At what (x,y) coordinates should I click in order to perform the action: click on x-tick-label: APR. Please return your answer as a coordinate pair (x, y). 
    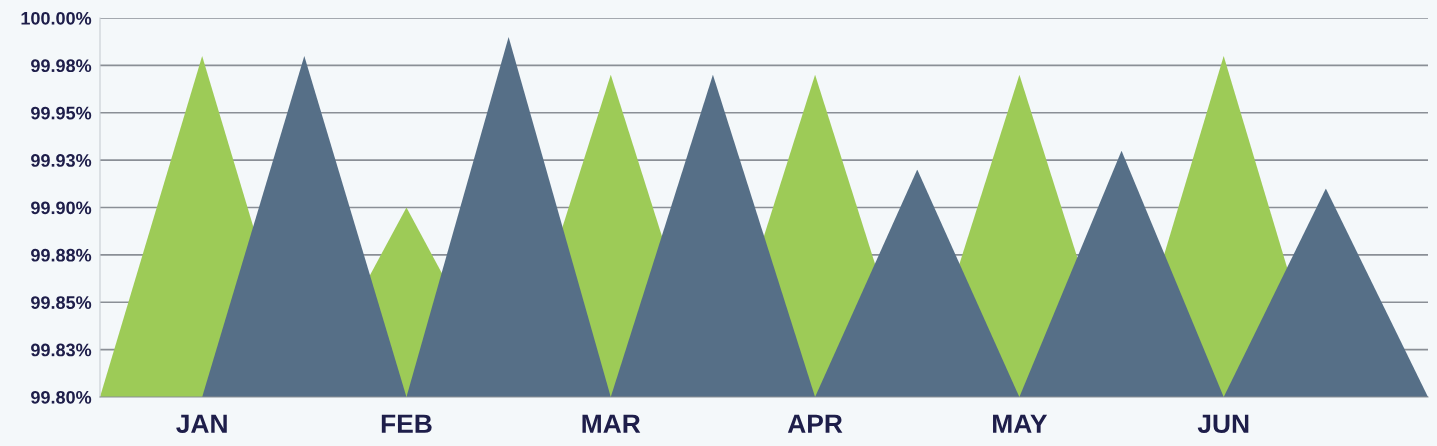
    Looking at the image, I should click on (815, 423).